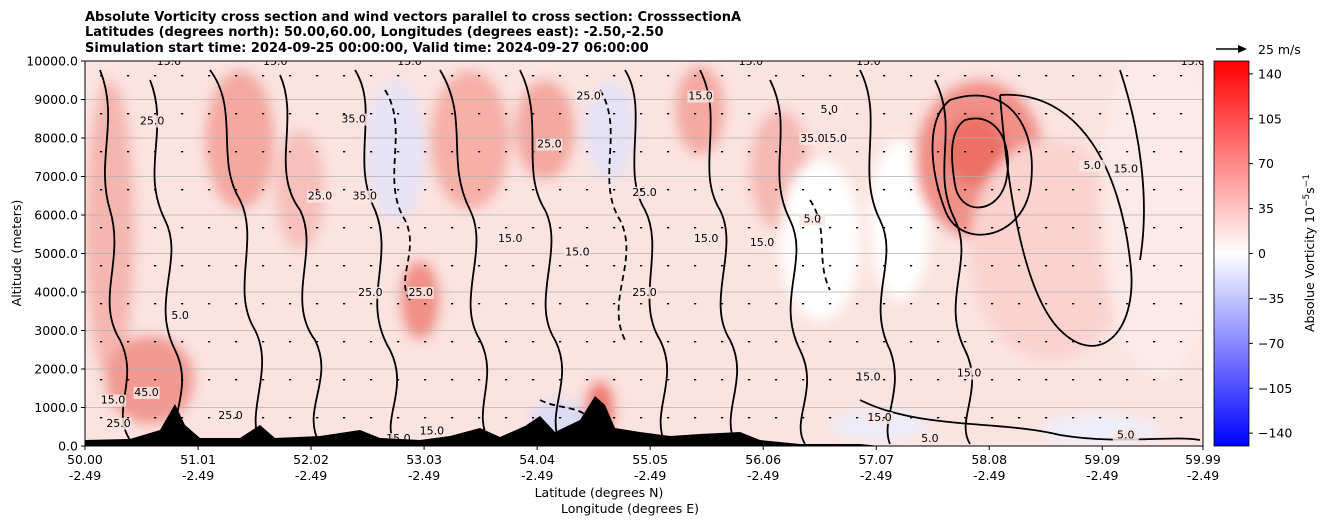 Image resolution: width=1332 pixels, height=526 pixels. I want to click on contour-label: 25.0, so click(320, 196).